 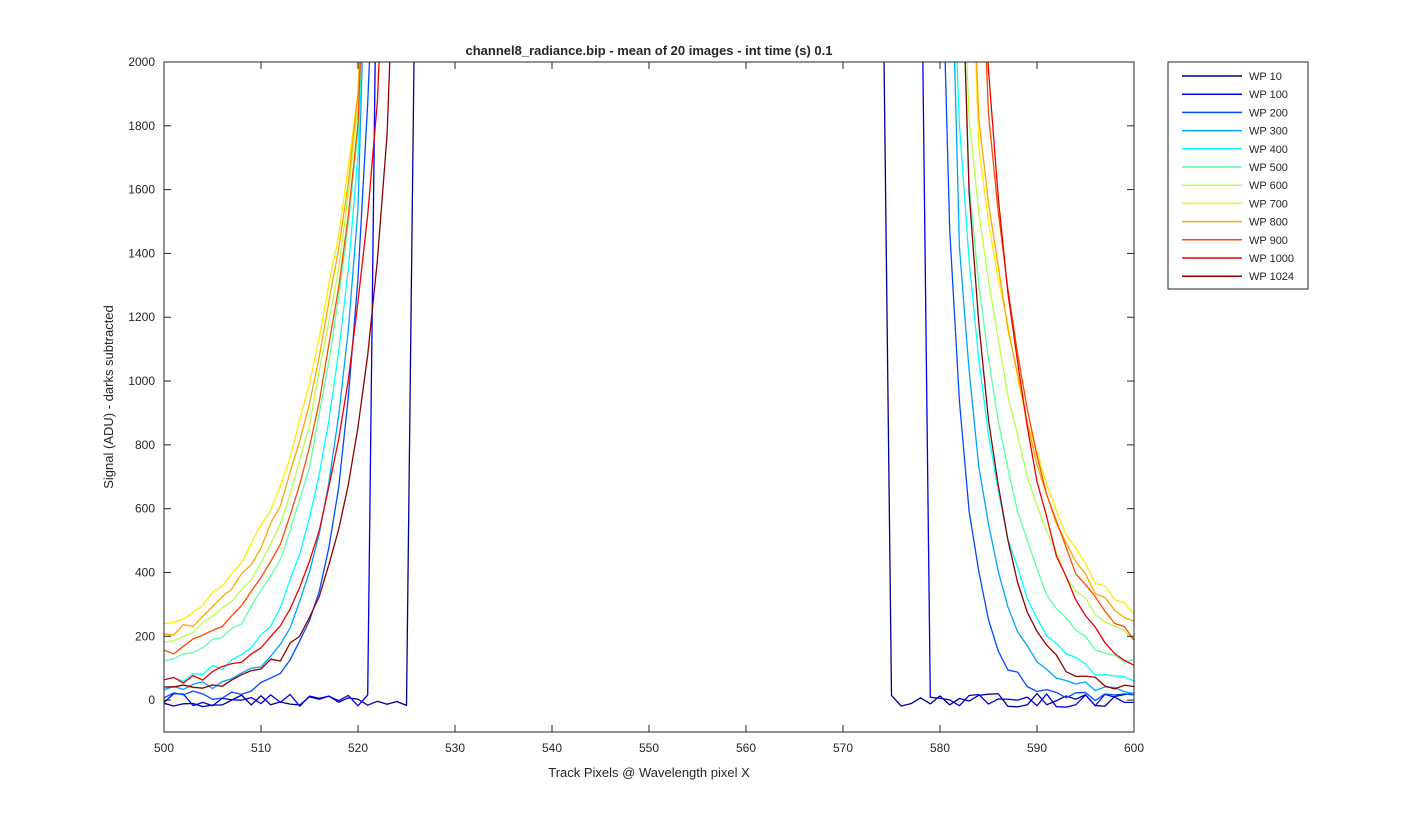 What do you see at coordinates (141, 62) in the screenshot?
I see `y-tick-label: 2000` at bounding box center [141, 62].